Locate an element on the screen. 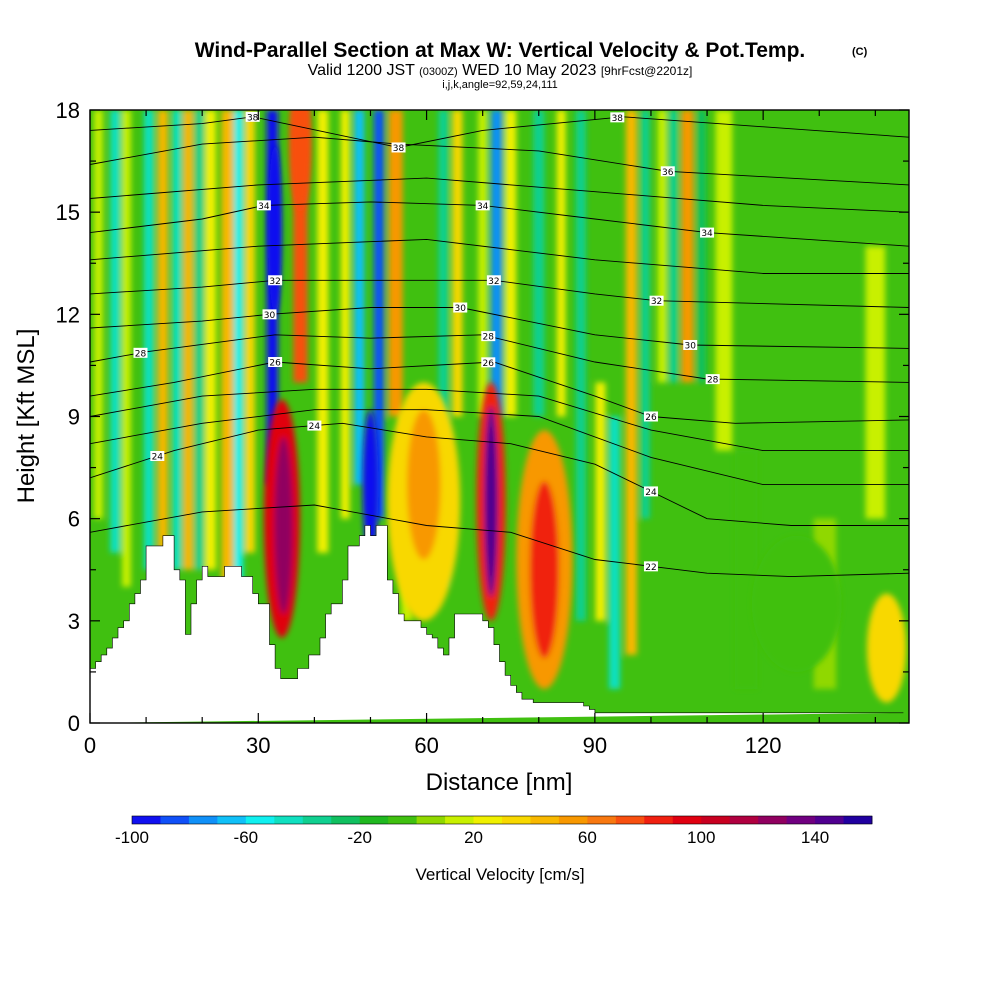  isentrope-label-4-1: 26 is located at coordinates (488, 363).